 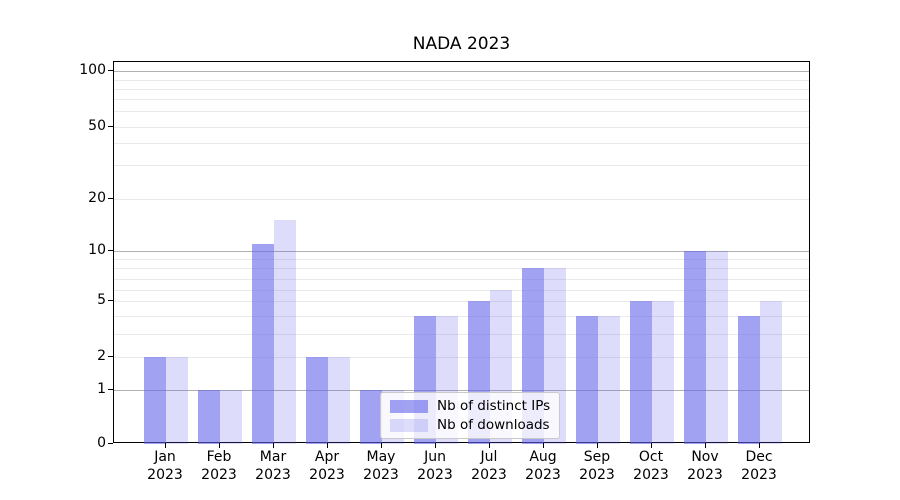 I want to click on x-tick-label: Aug 2023, so click(x=543, y=466).